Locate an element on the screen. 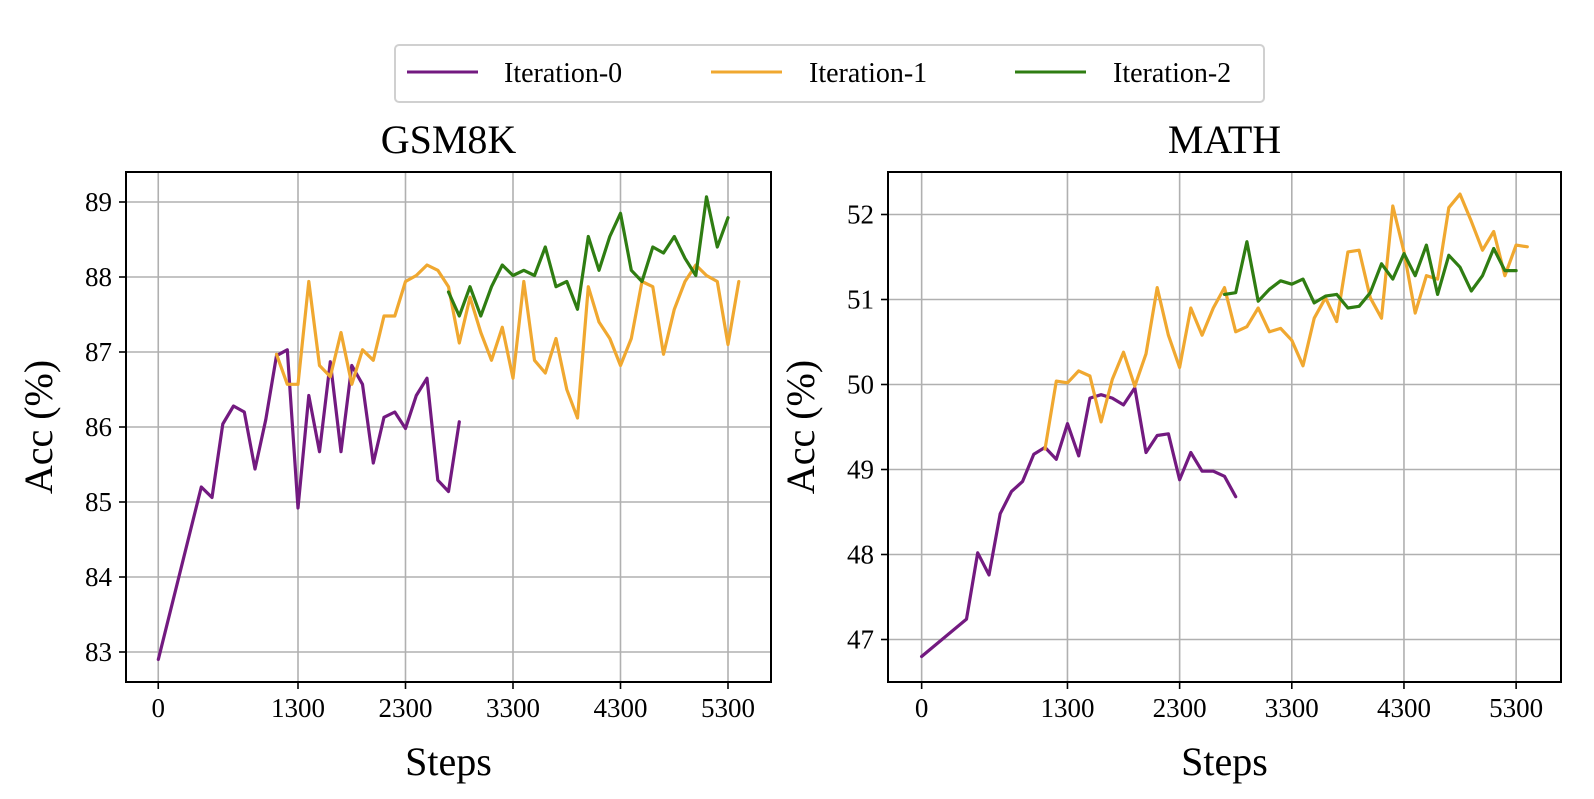  y-tick-label: 51 is located at coordinates (860, 300).